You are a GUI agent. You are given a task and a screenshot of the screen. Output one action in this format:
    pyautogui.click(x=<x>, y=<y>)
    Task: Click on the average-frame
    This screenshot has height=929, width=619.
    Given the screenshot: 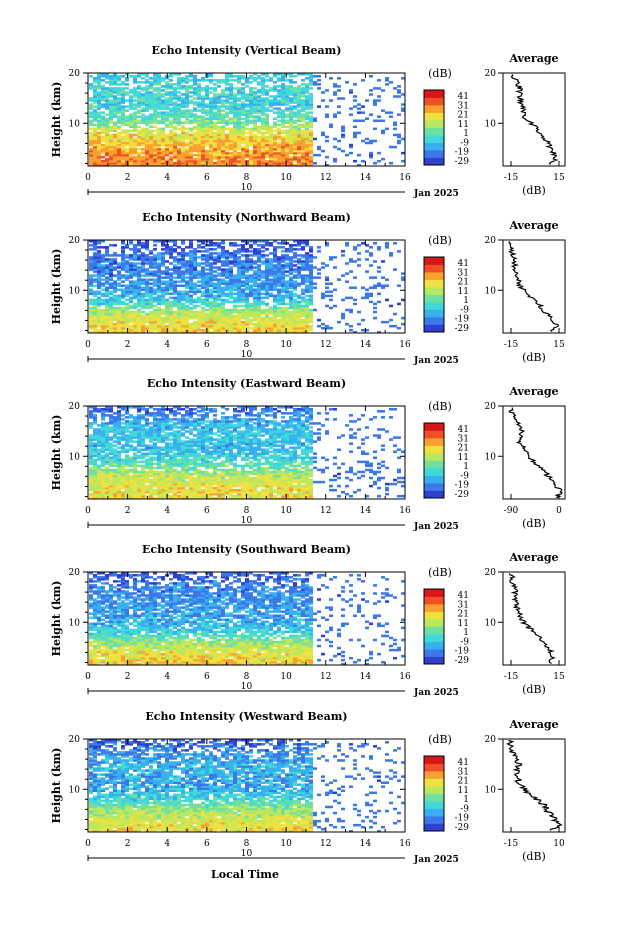 What is the action you would take?
    pyautogui.click(x=534, y=286)
    